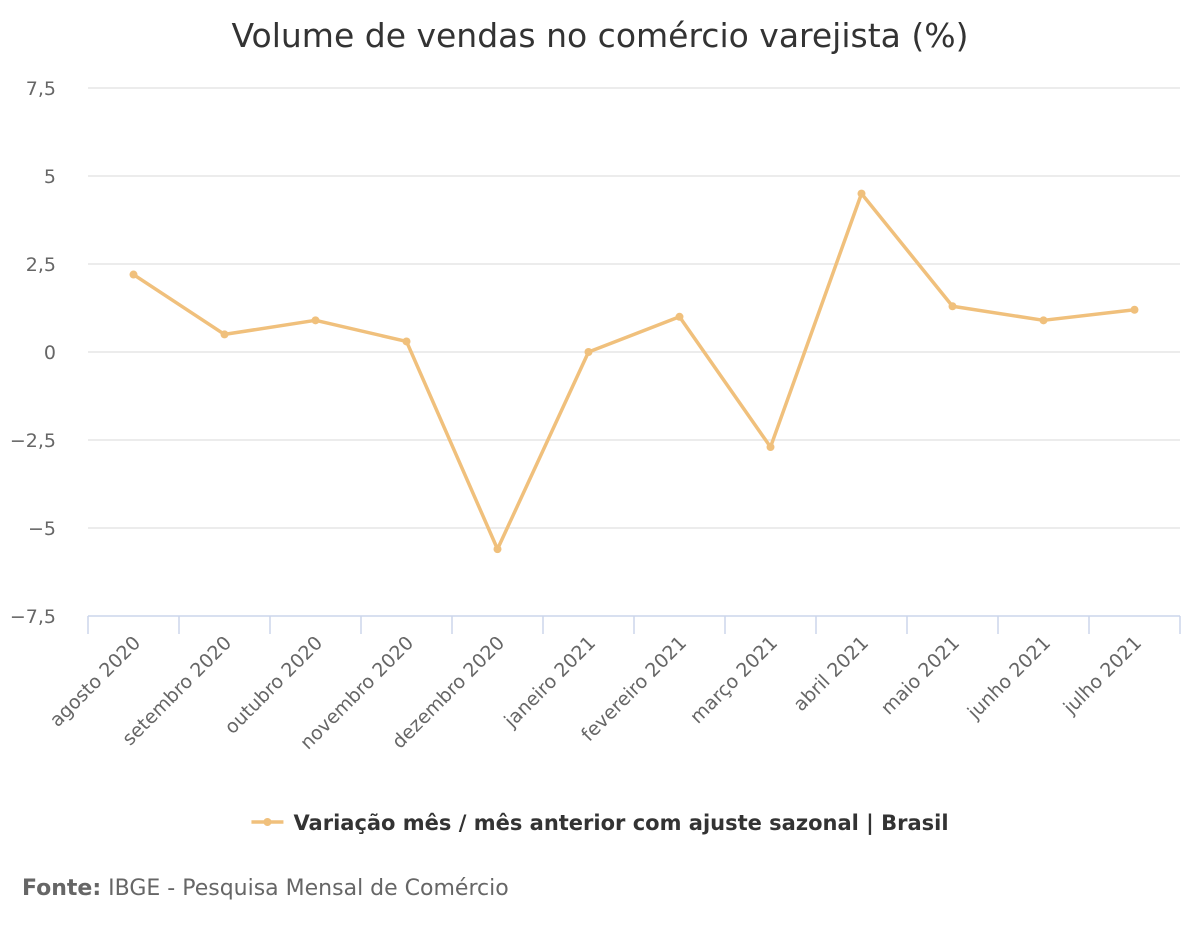  Describe the element at coordinates (42, 529) in the screenshot. I see `y-tick-label: −5` at that location.